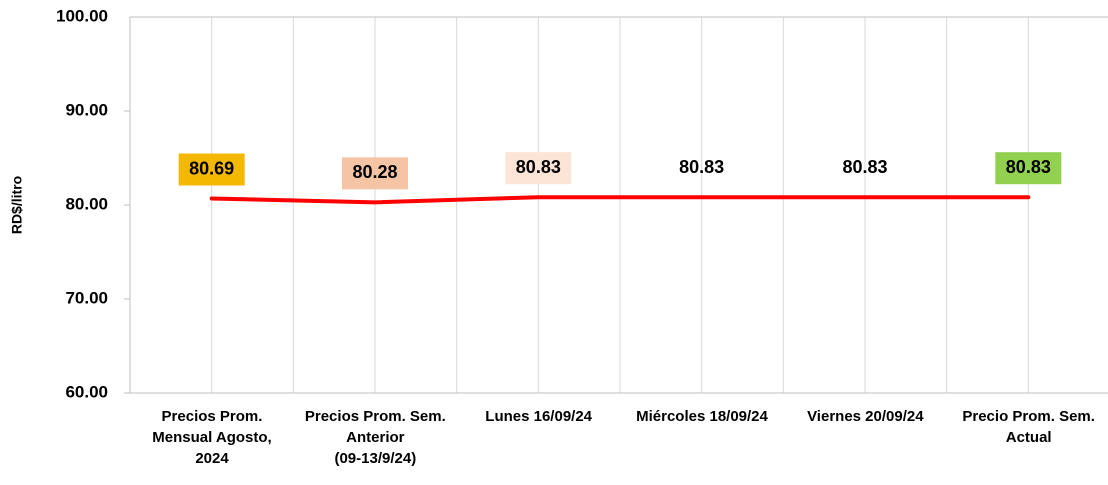 This screenshot has height=485, width=1108. What do you see at coordinates (212, 437) in the screenshot?
I see `x-tick-label: Precios Prom. Mensual Agosto, 2024` at bounding box center [212, 437].